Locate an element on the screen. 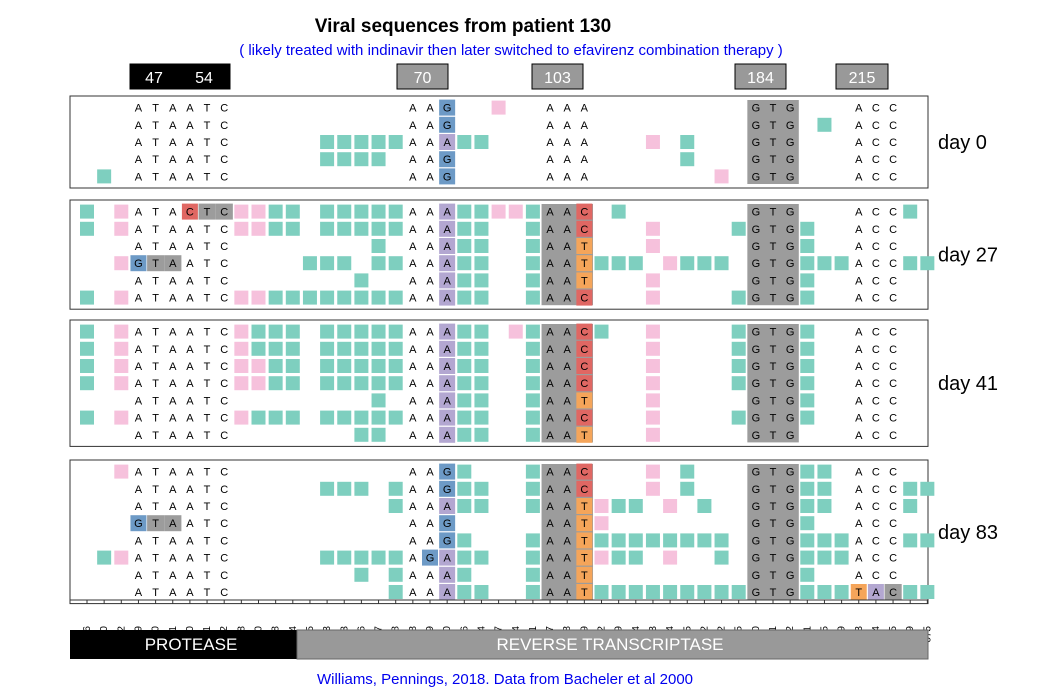 The width and height of the screenshot is (1050, 690). protease-label: PROTEASE is located at coordinates (191, 644).